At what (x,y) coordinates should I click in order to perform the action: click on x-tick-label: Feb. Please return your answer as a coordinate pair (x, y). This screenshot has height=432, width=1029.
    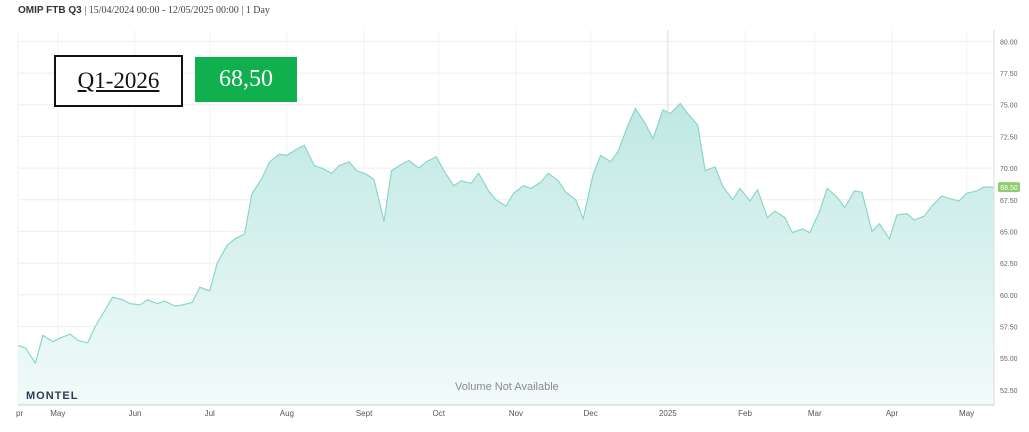
    Looking at the image, I should click on (745, 413).